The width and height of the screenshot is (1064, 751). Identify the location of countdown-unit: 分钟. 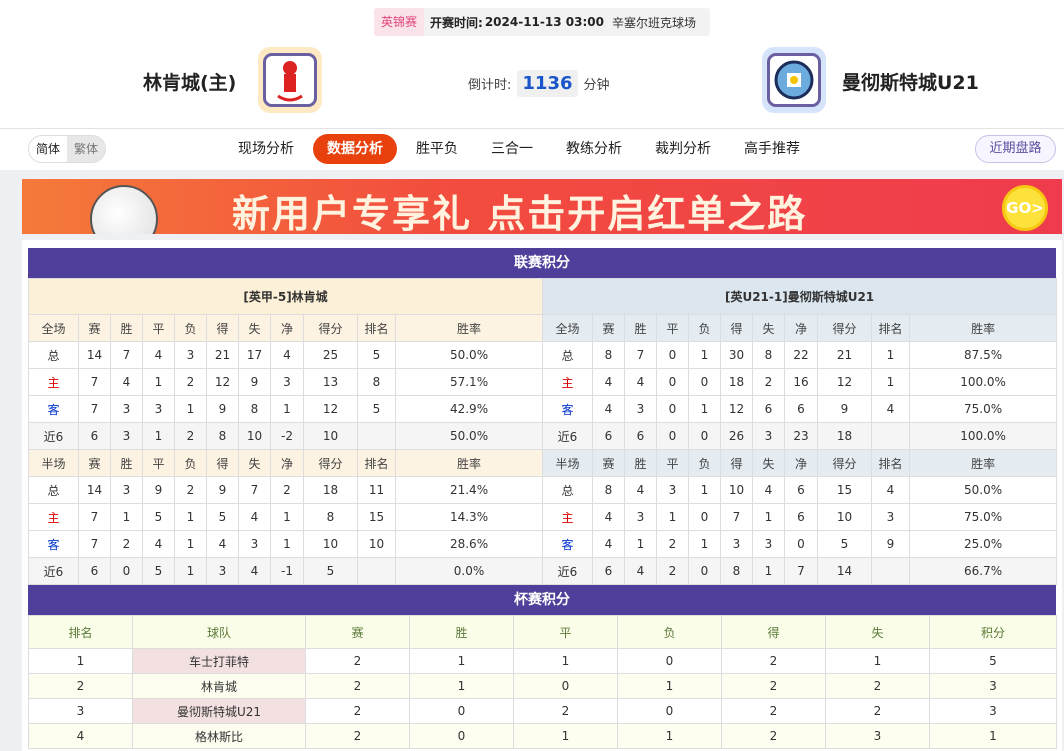
(596, 85).